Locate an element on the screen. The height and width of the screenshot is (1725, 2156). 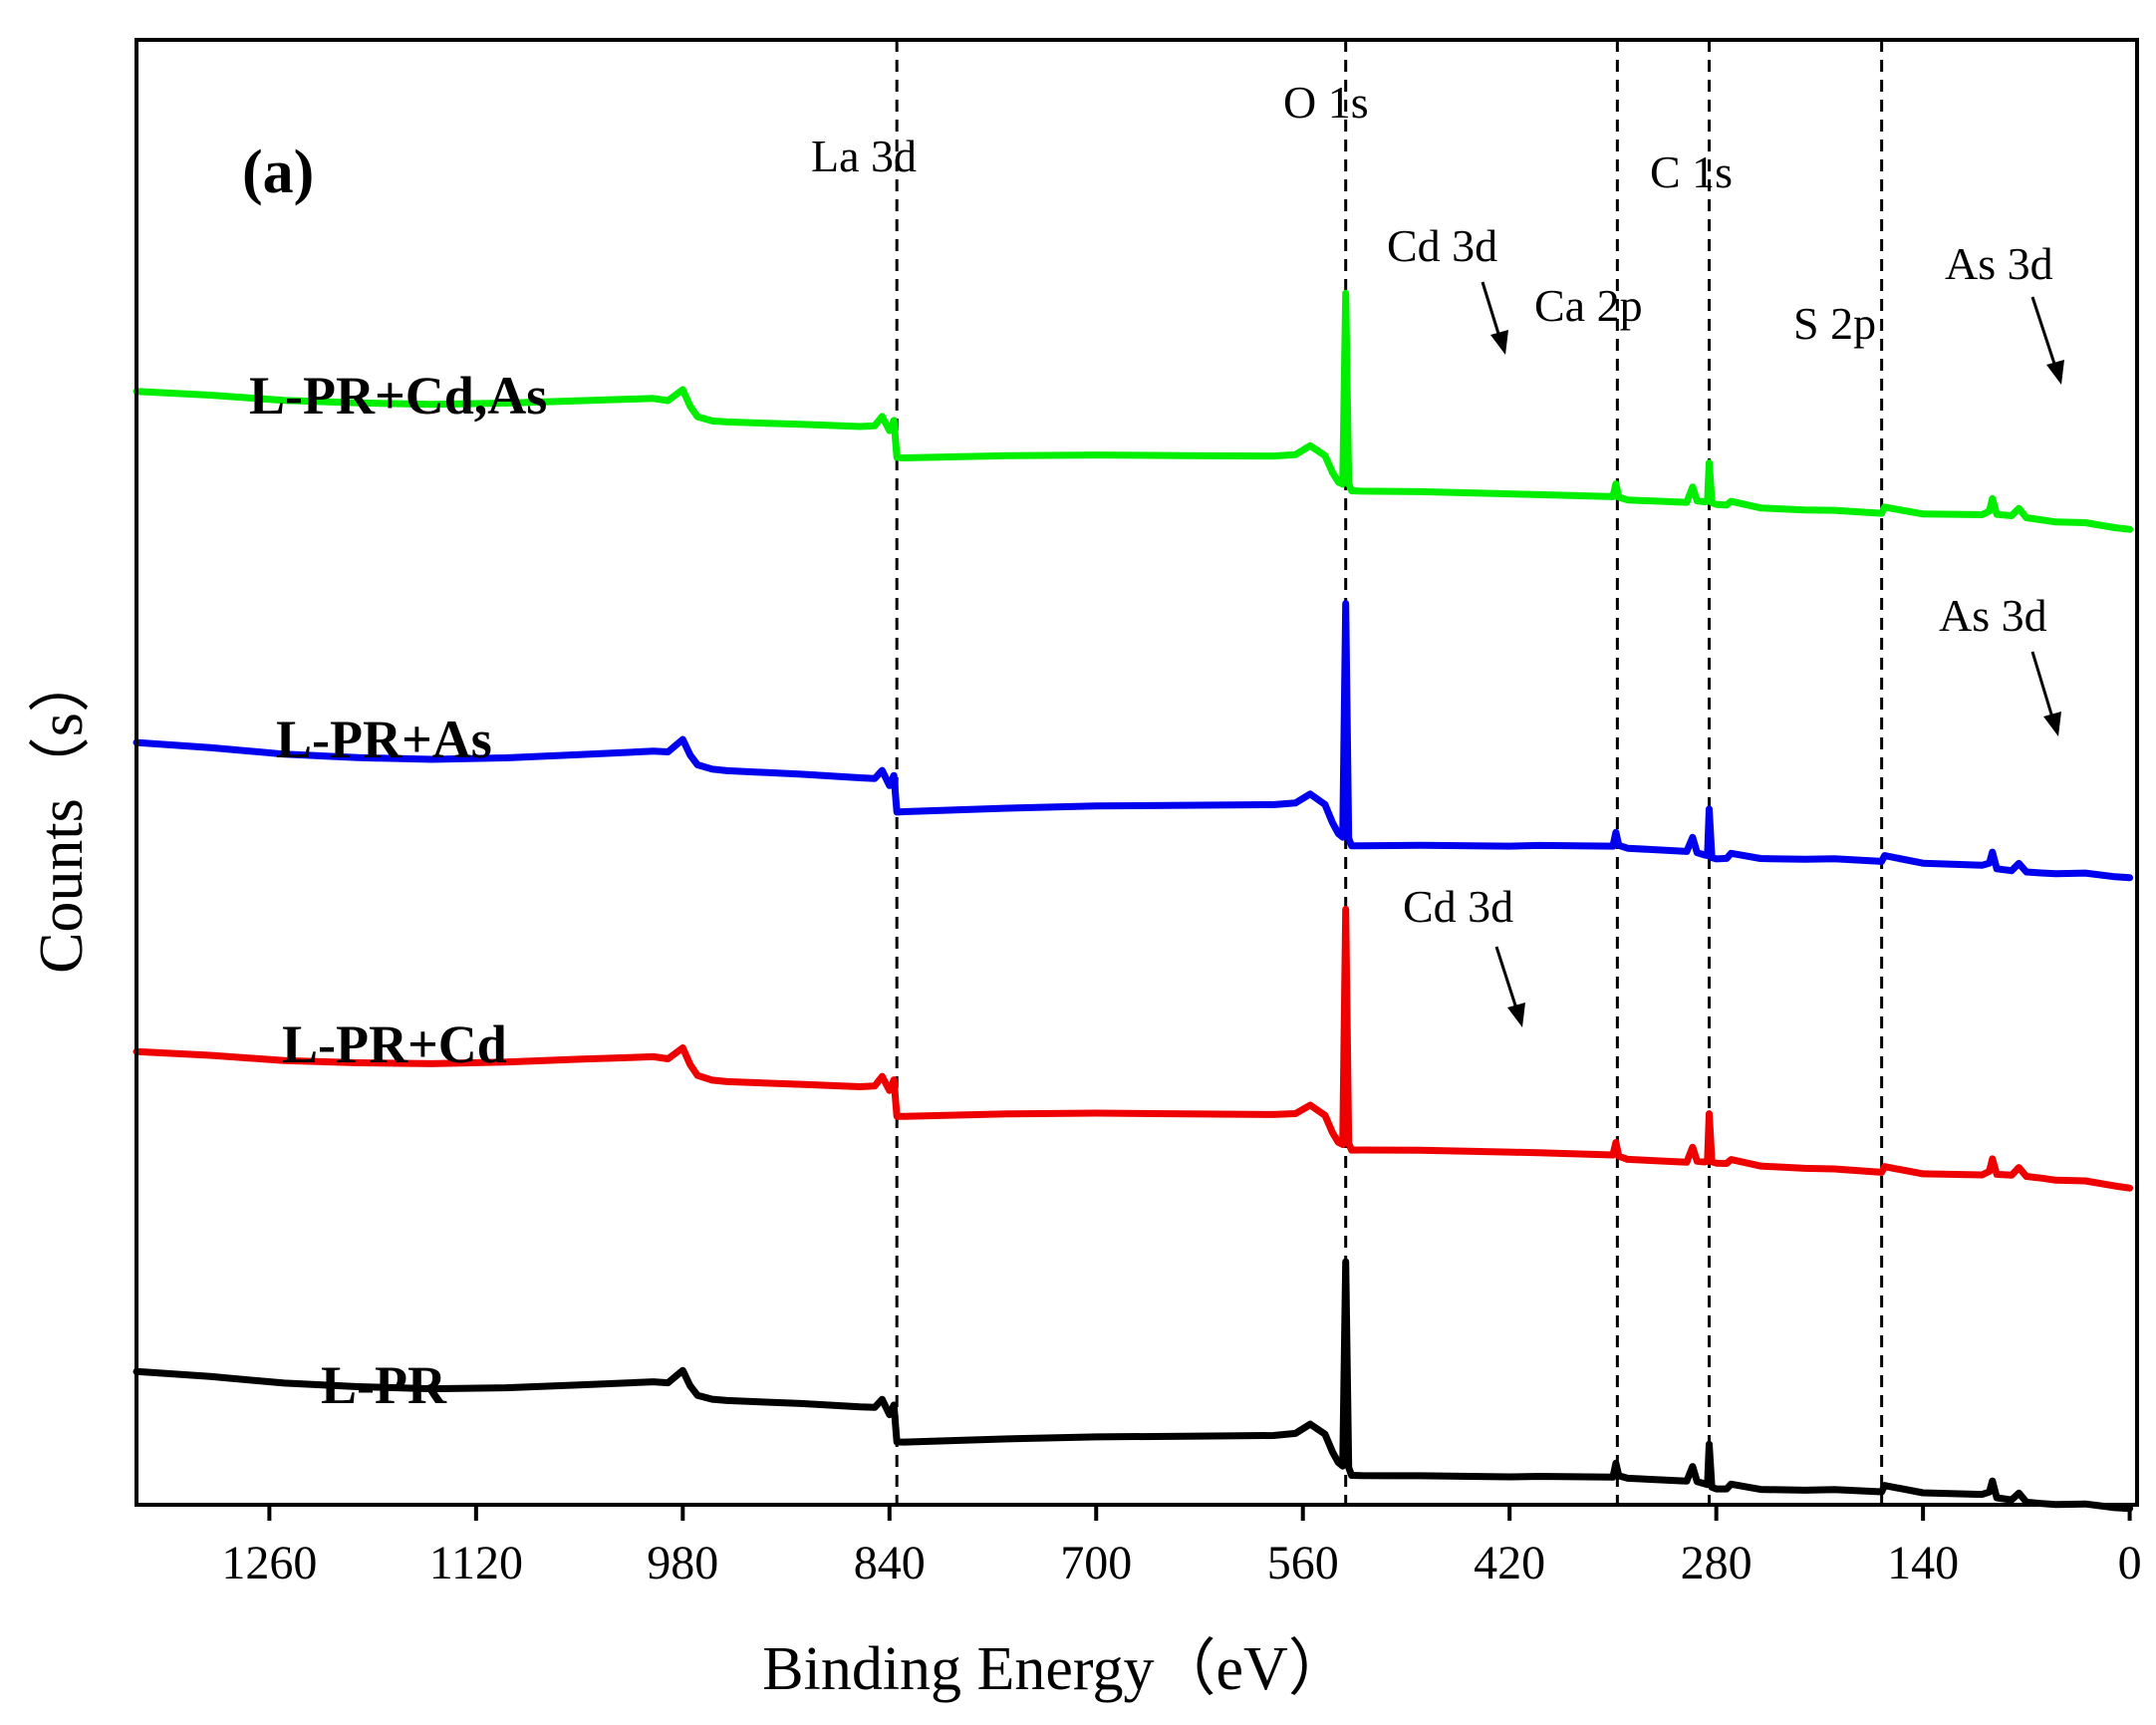
peak-label-cd3d-top: Cd 3d is located at coordinates (1442, 245).